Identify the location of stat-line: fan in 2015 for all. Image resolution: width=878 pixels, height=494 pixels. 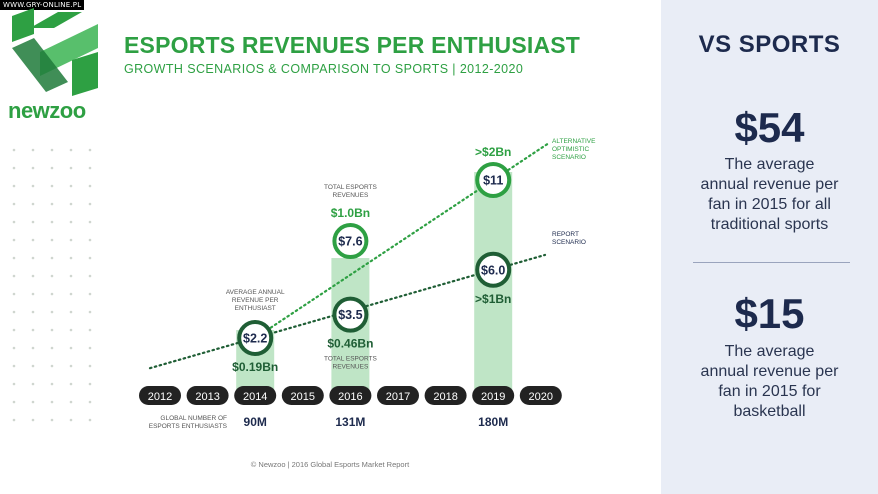
(769, 204).